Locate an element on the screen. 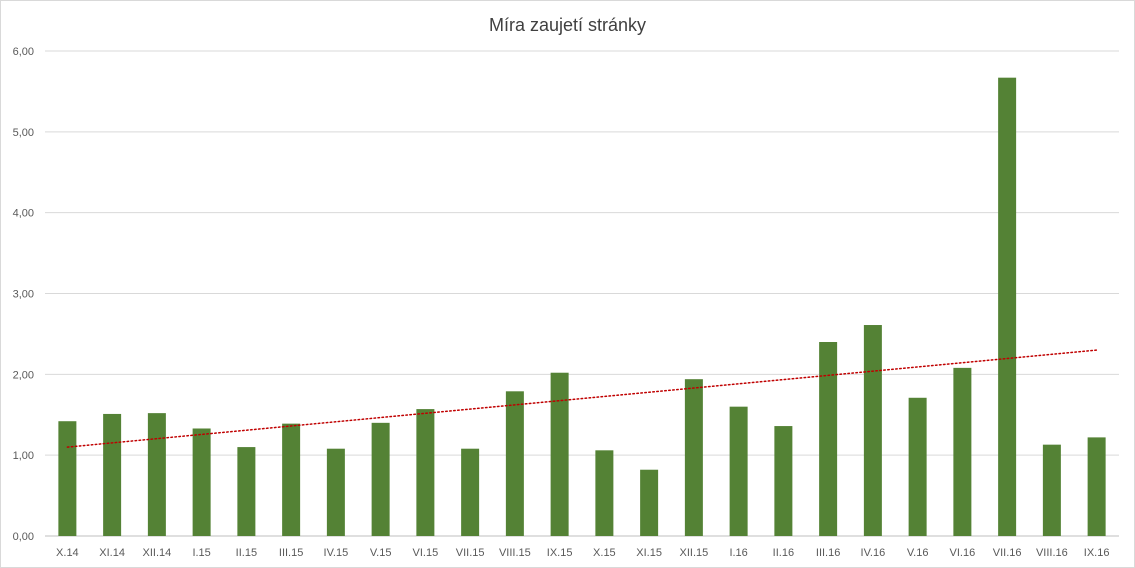  y-tick-label: 3,00 is located at coordinates (23, 295).